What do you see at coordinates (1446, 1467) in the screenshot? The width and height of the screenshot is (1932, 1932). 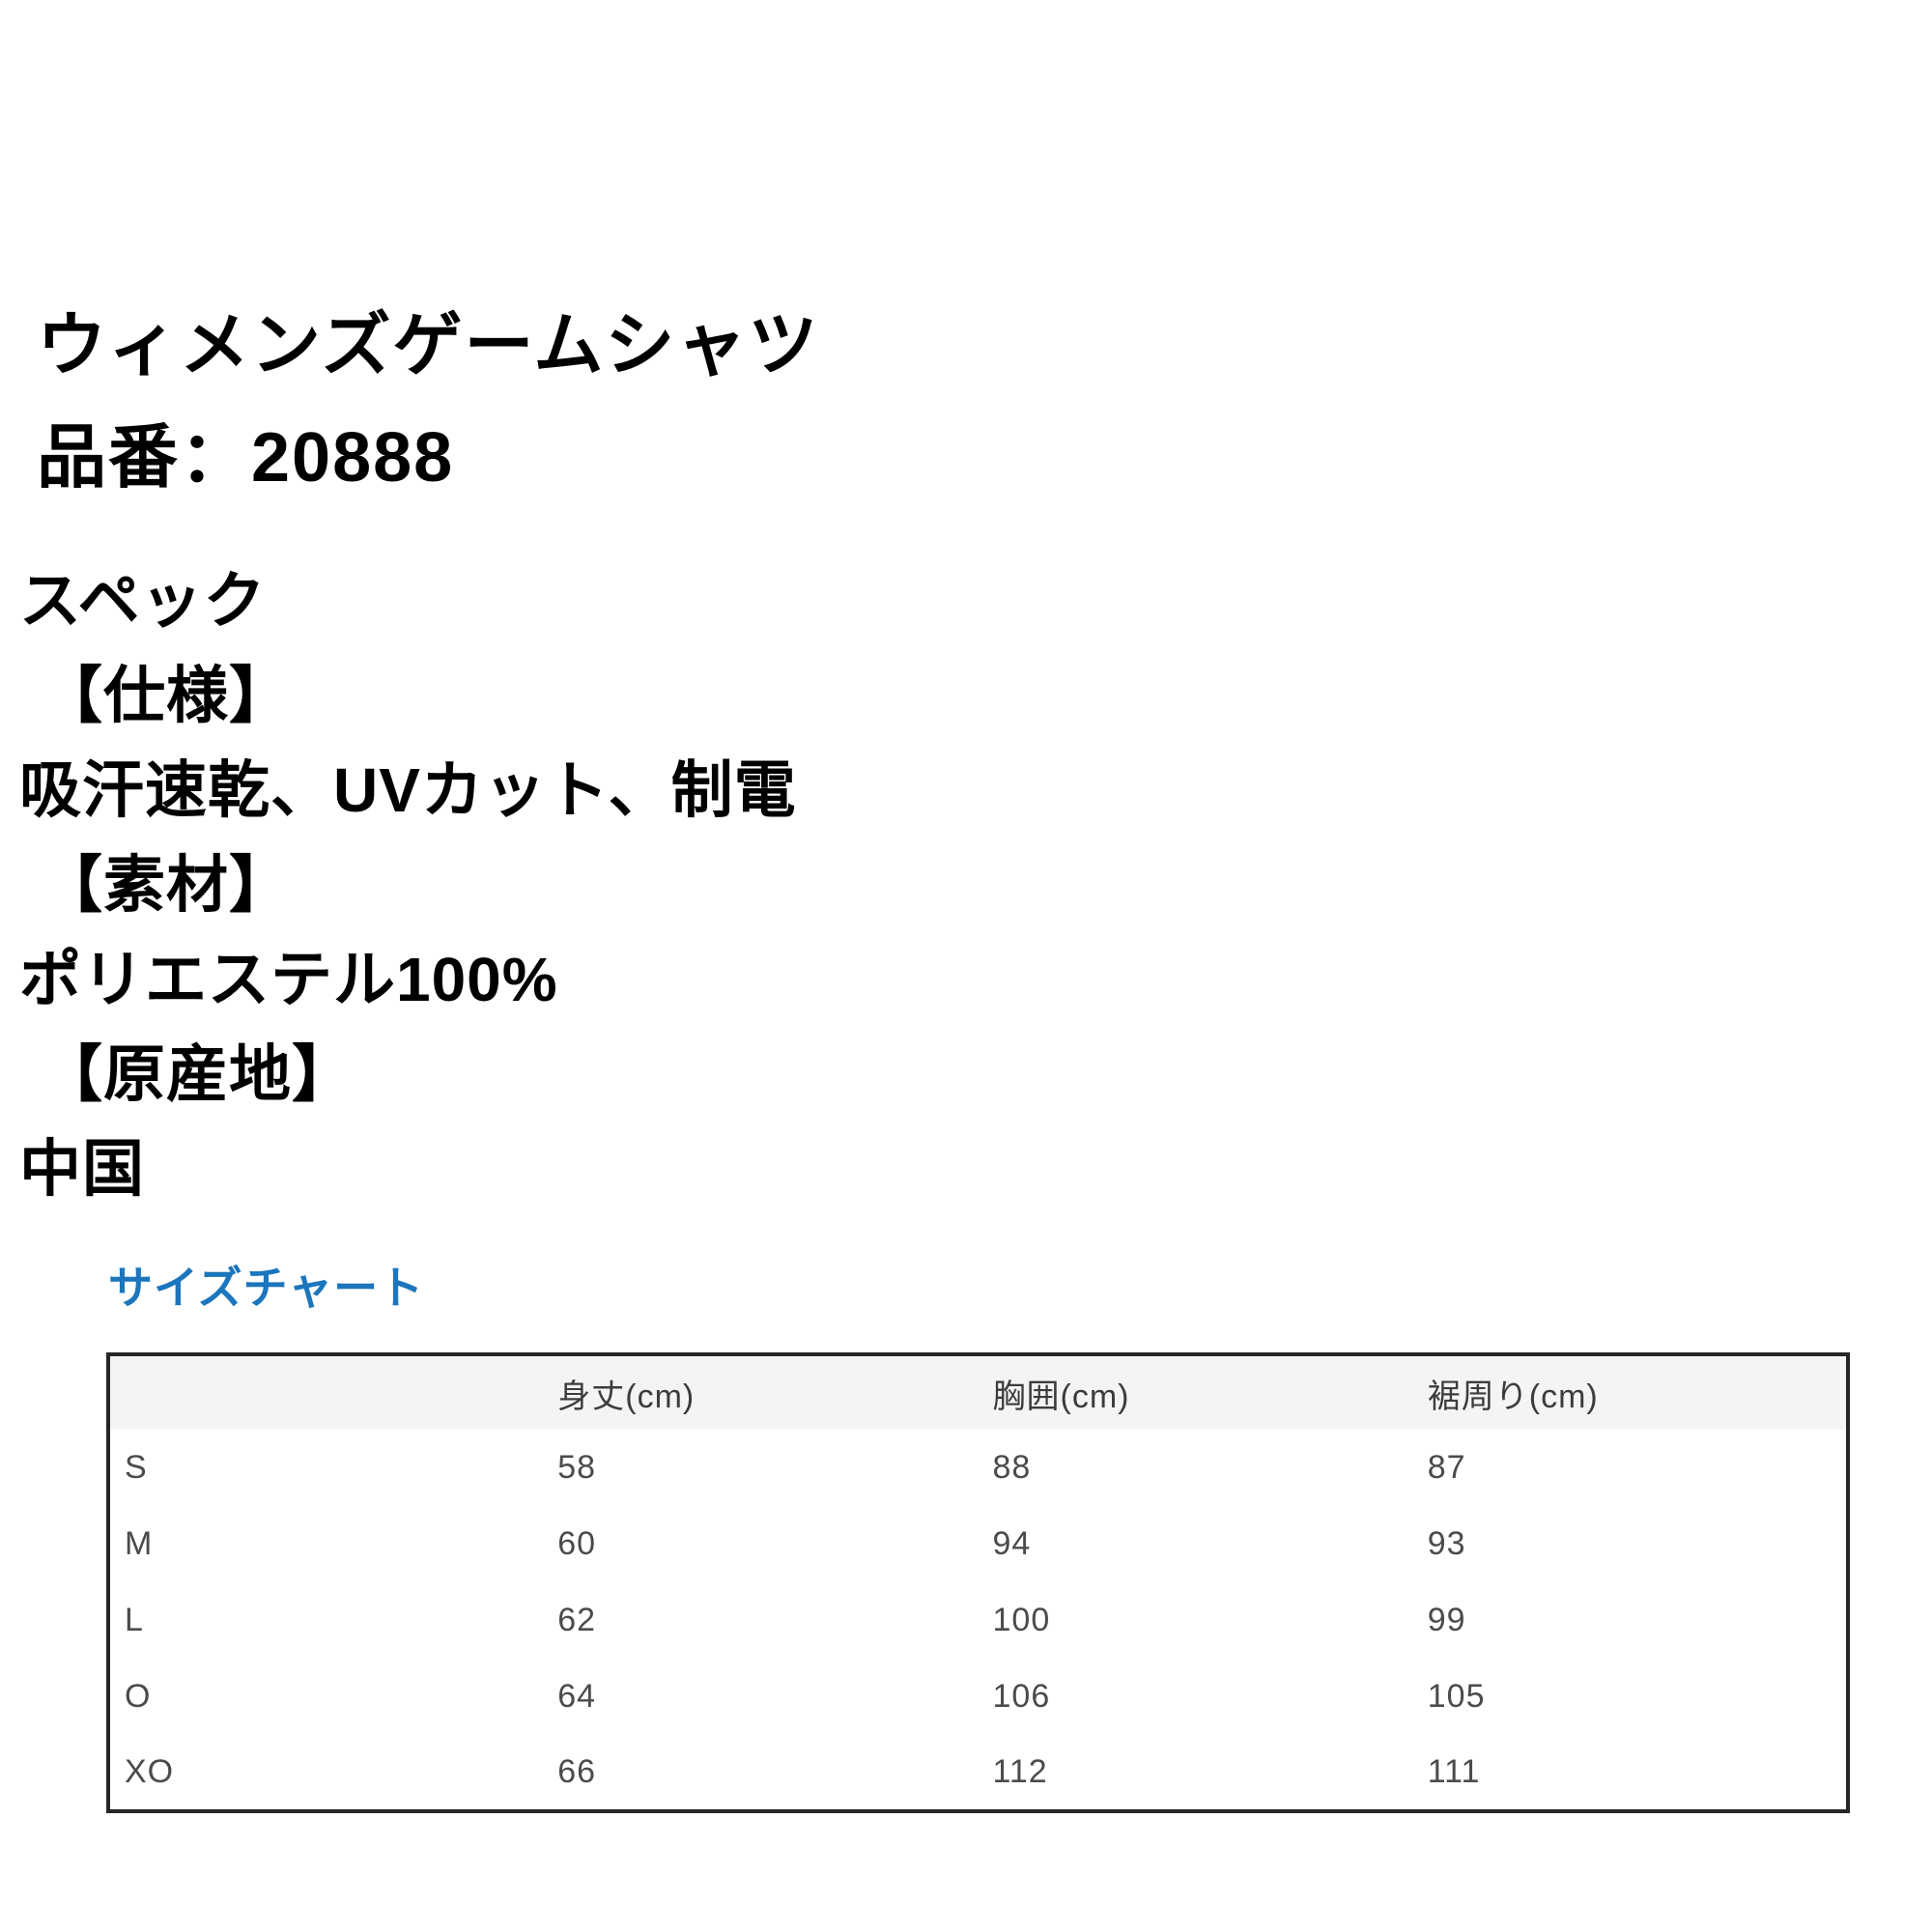 I see `measurement-cell: 87` at bounding box center [1446, 1467].